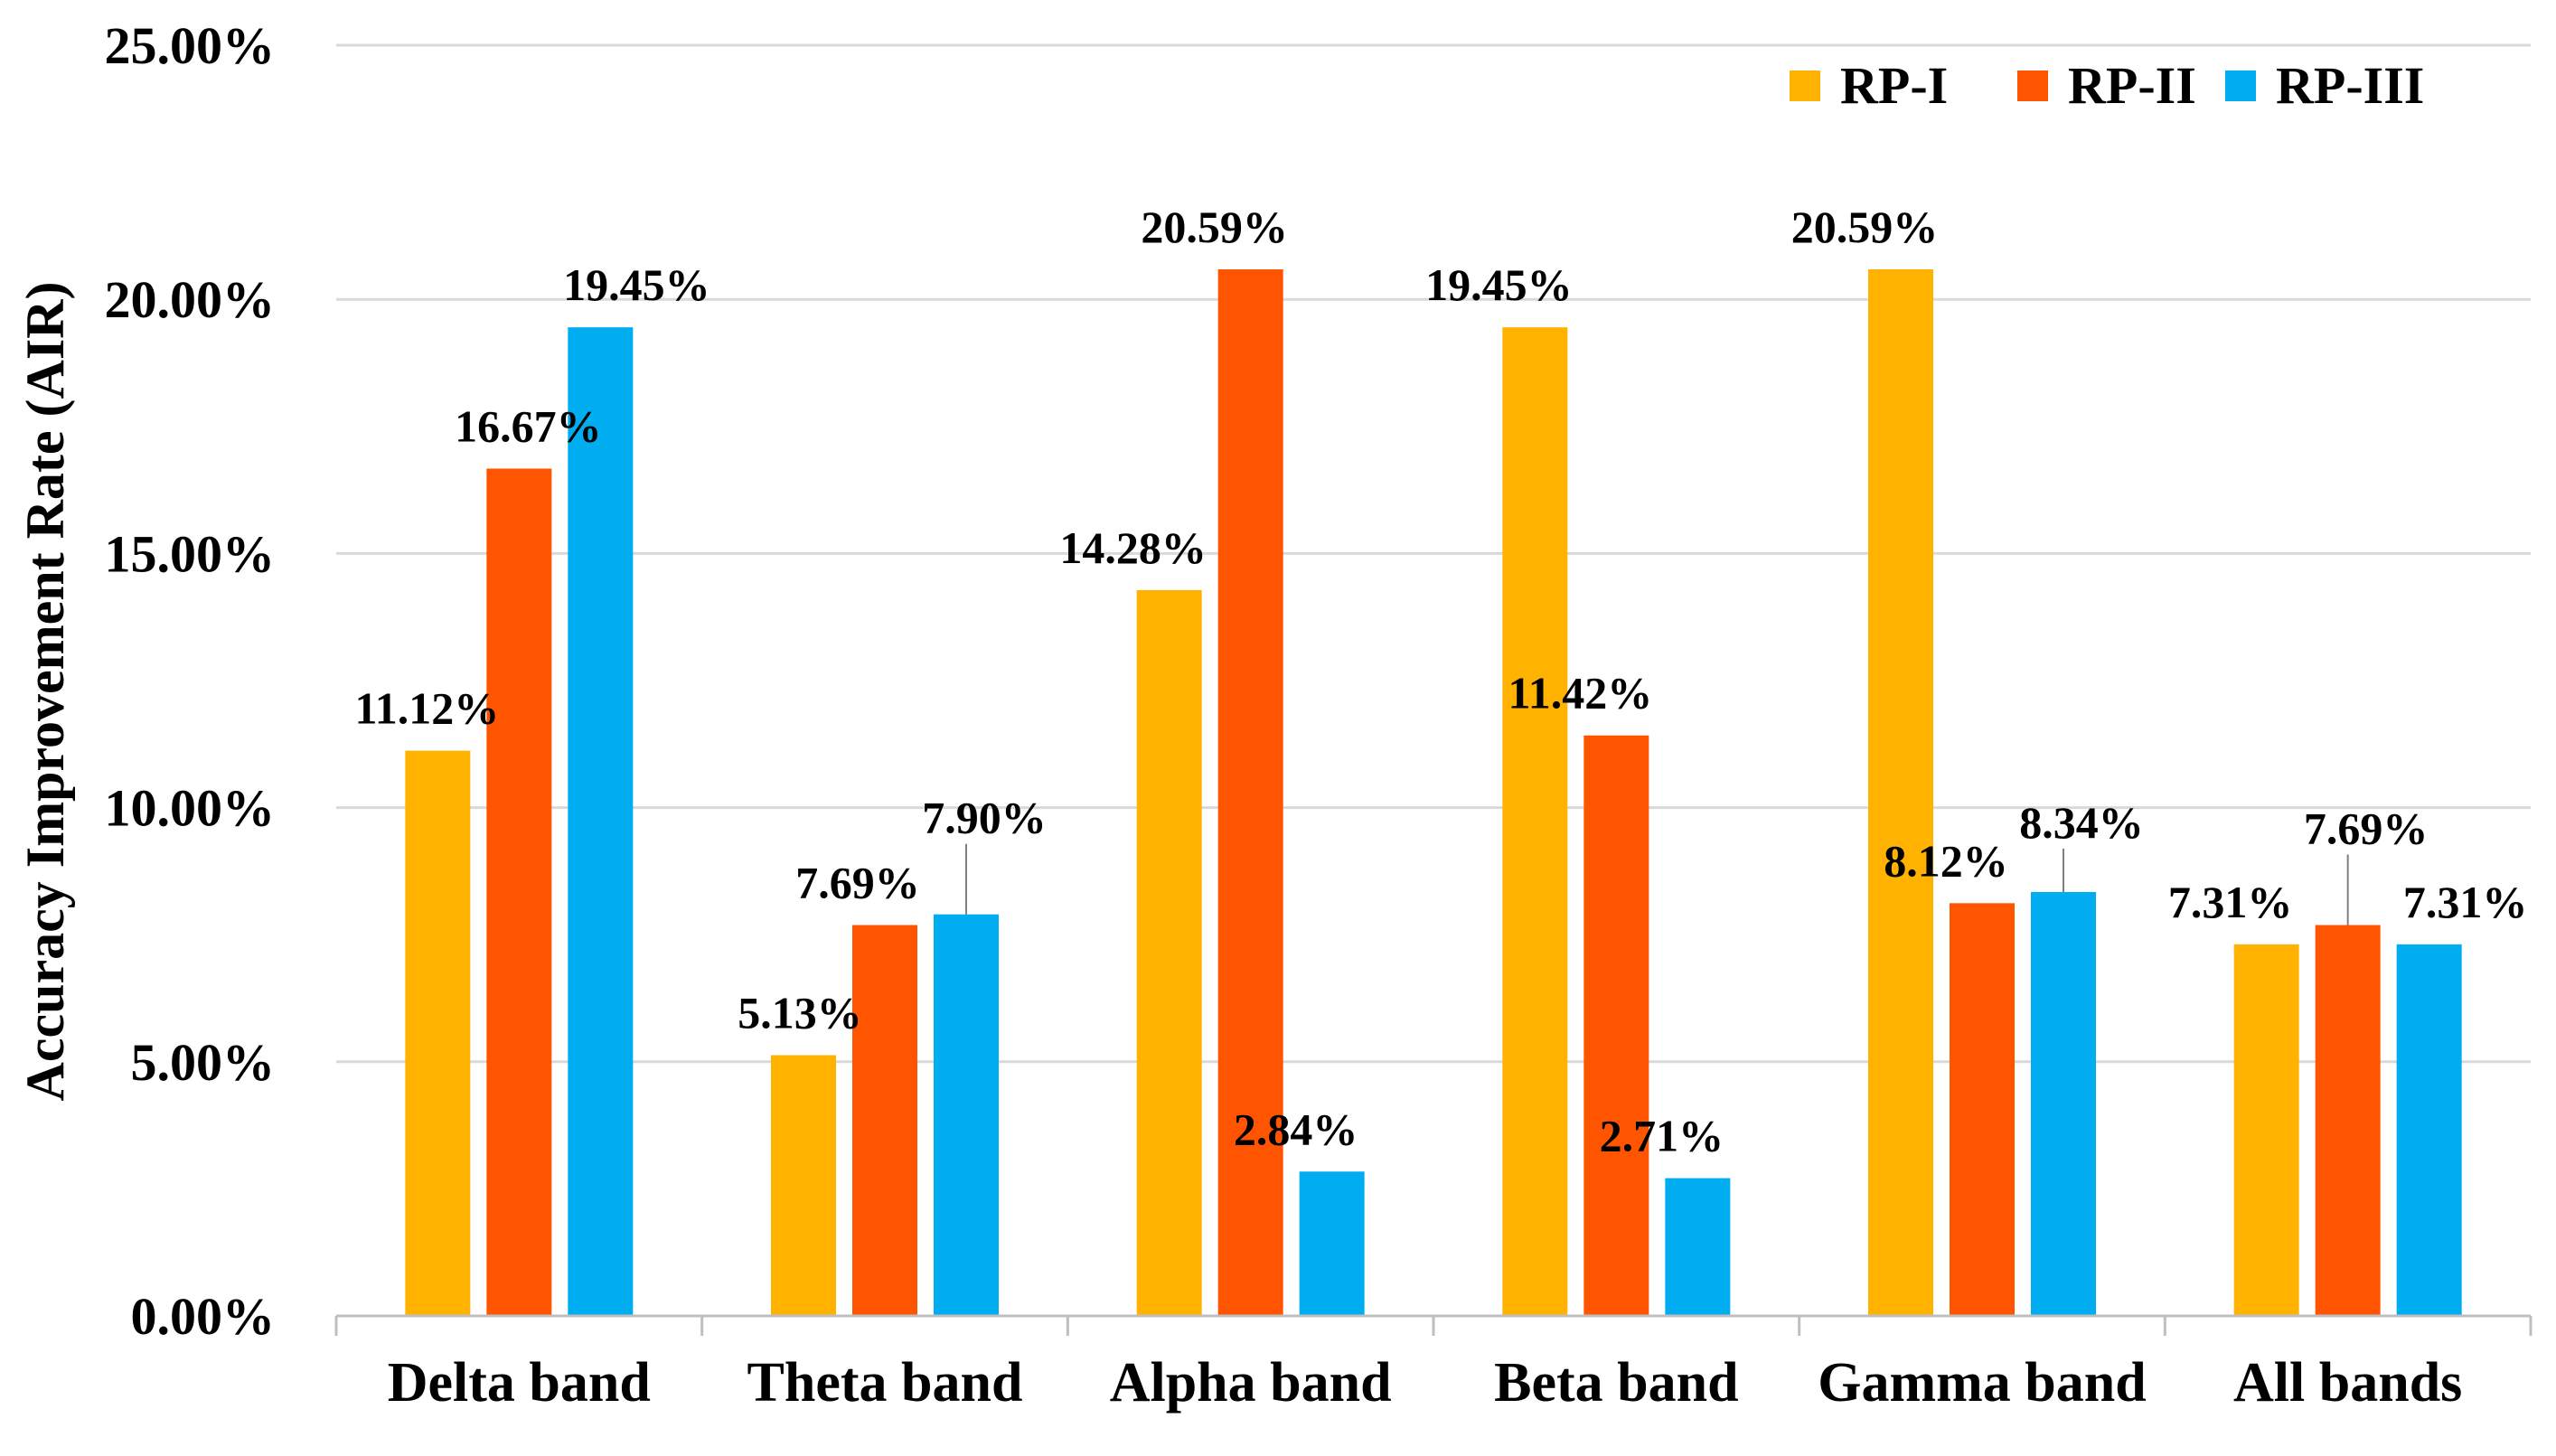 The image size is (2556, 1456). Describe the element at coordinates (1251, 1383) in the screenshot. I see `x-tick-label: Alpha band` at that location.